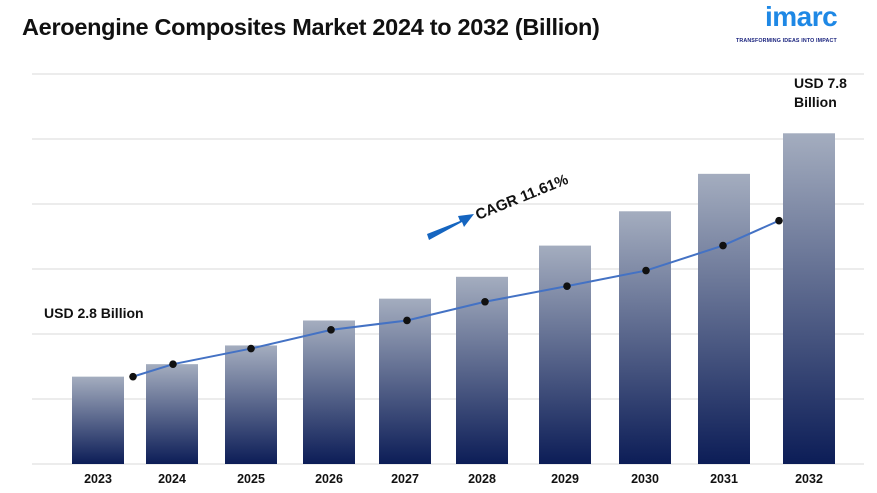 This screenshot has height=493, width=877. Describe the element at coordinates (98, 420) in the screenshot. I see `bar-2023` at that location.